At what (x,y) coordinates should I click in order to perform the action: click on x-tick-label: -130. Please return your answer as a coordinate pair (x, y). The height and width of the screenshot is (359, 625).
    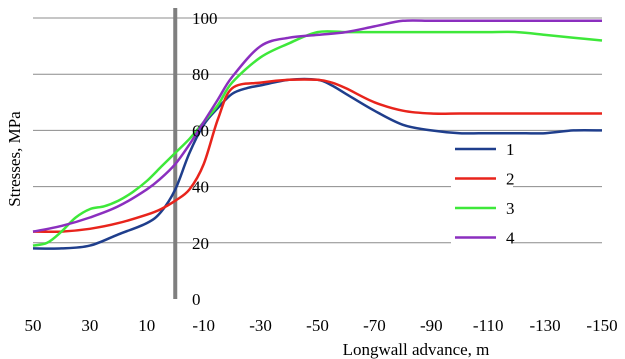
    Looking at the image, I should click on (545, 325).